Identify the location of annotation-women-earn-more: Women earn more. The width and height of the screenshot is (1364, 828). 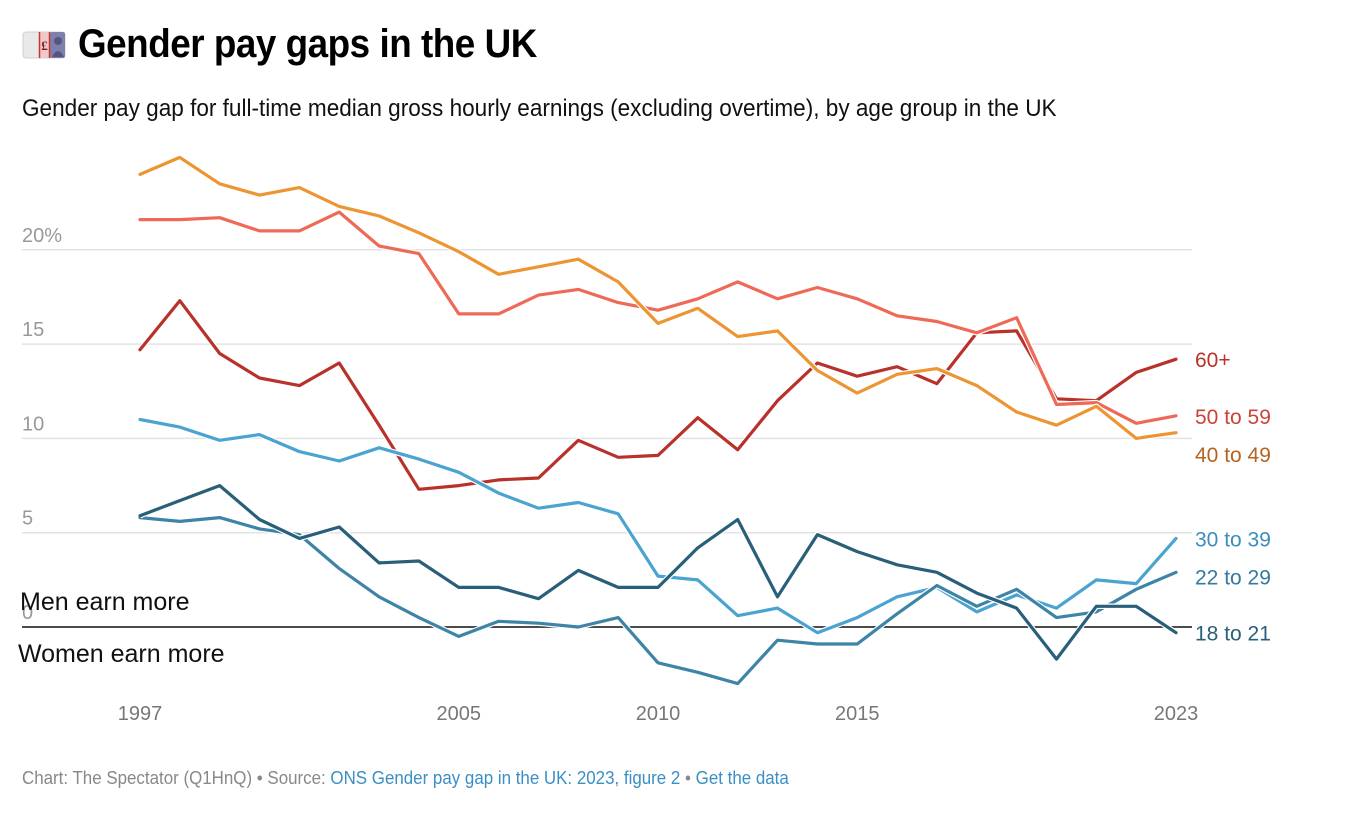
(121, 654).